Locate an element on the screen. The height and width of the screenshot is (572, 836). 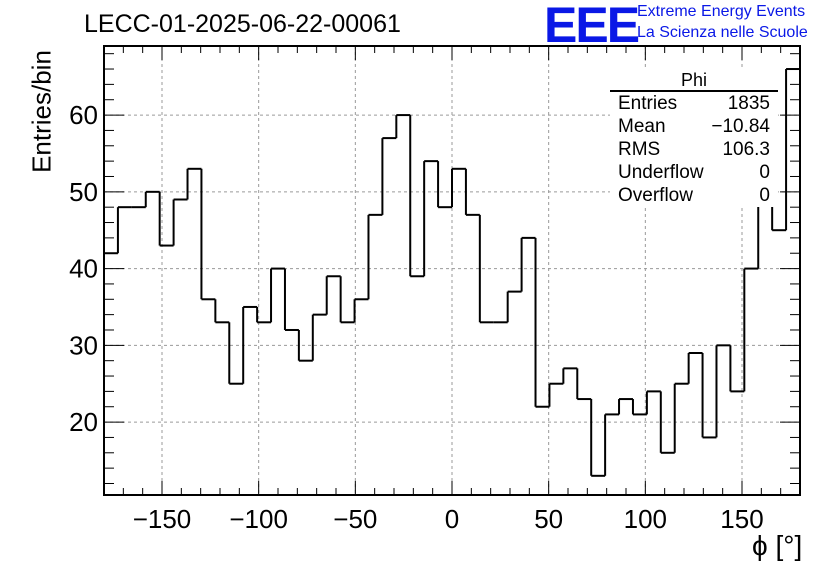
stats-row-mean: Mean −10.84 is located at coordinates (694, 126).